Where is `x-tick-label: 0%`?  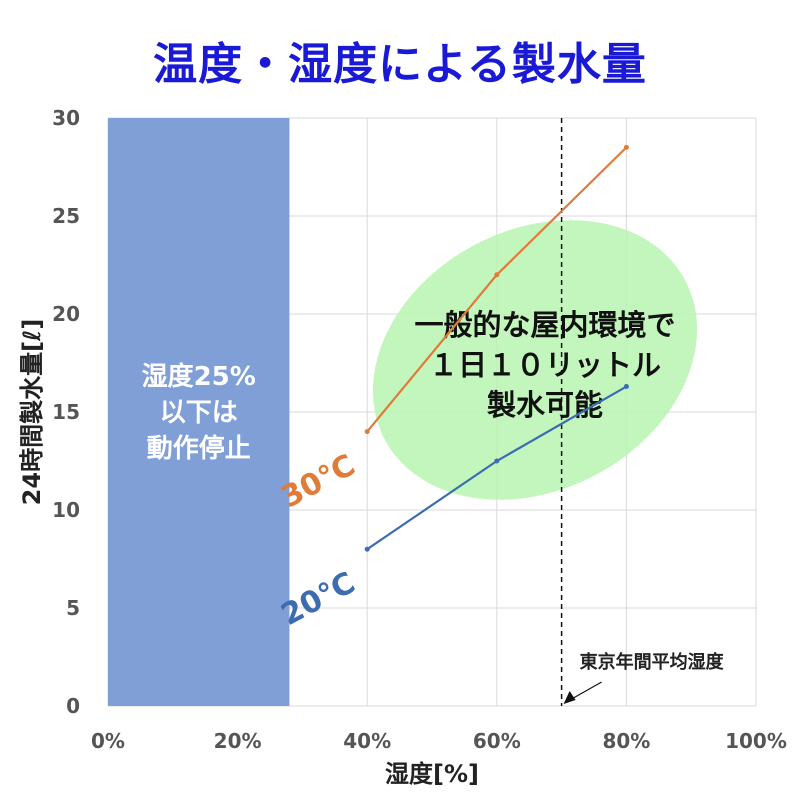
x-tick-label: 0% is located at coordinates (108, 741).